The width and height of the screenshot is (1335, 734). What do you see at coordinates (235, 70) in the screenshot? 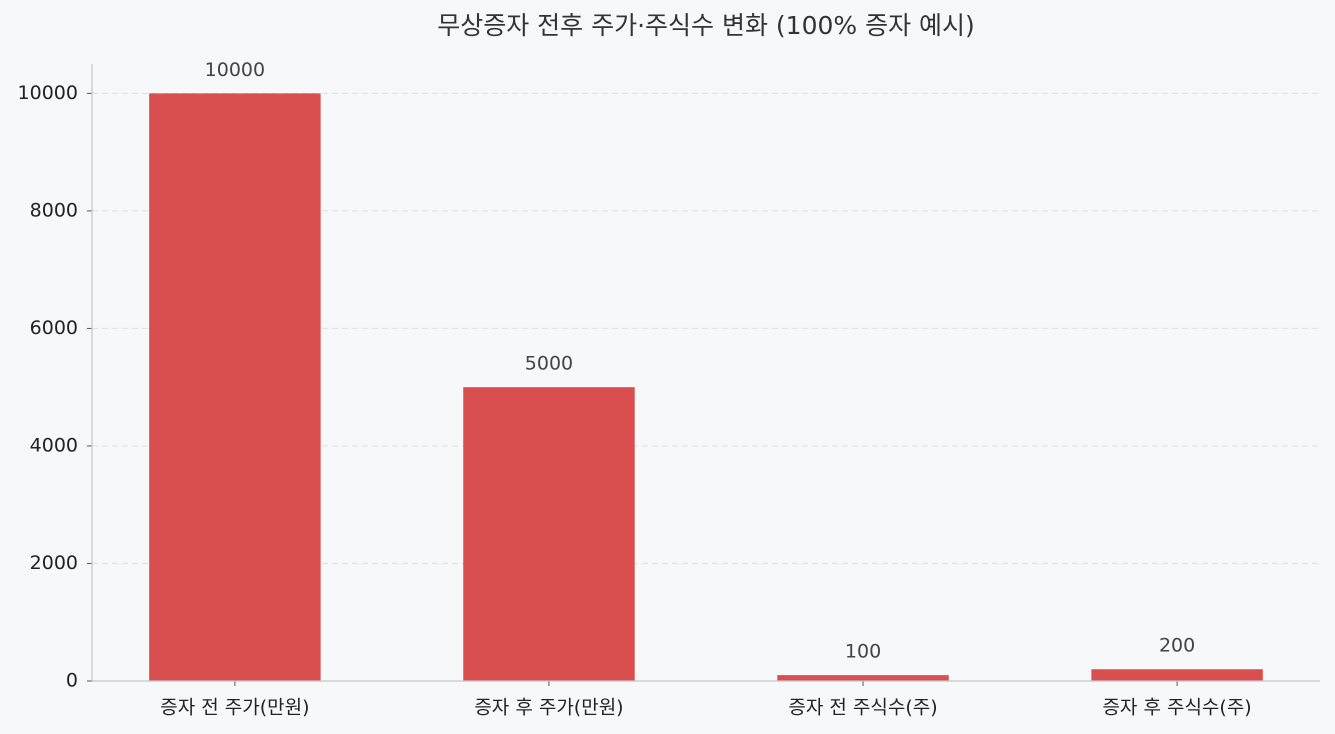
I see `value-label: 10000` at bounding box center [235, 70].